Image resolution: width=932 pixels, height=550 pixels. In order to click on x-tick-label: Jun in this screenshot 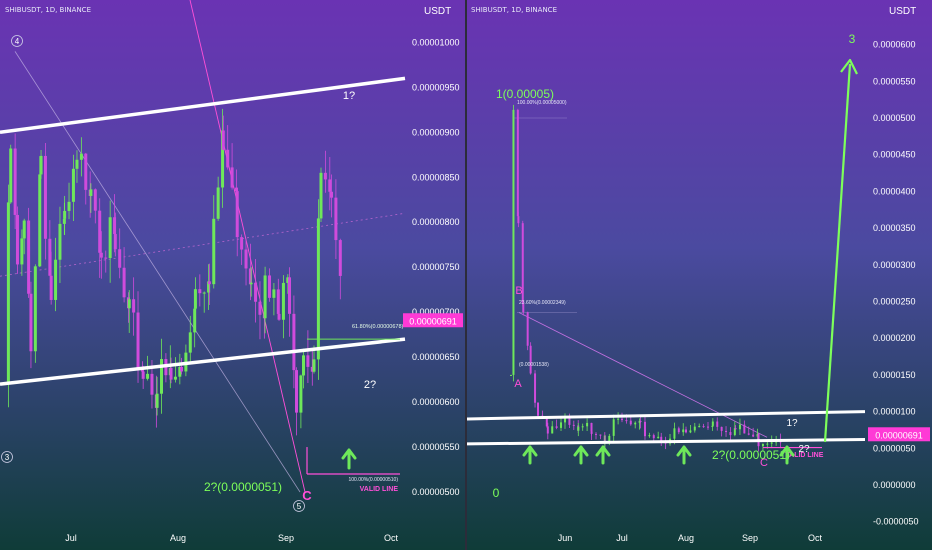, I will do `click(565, 538)`.